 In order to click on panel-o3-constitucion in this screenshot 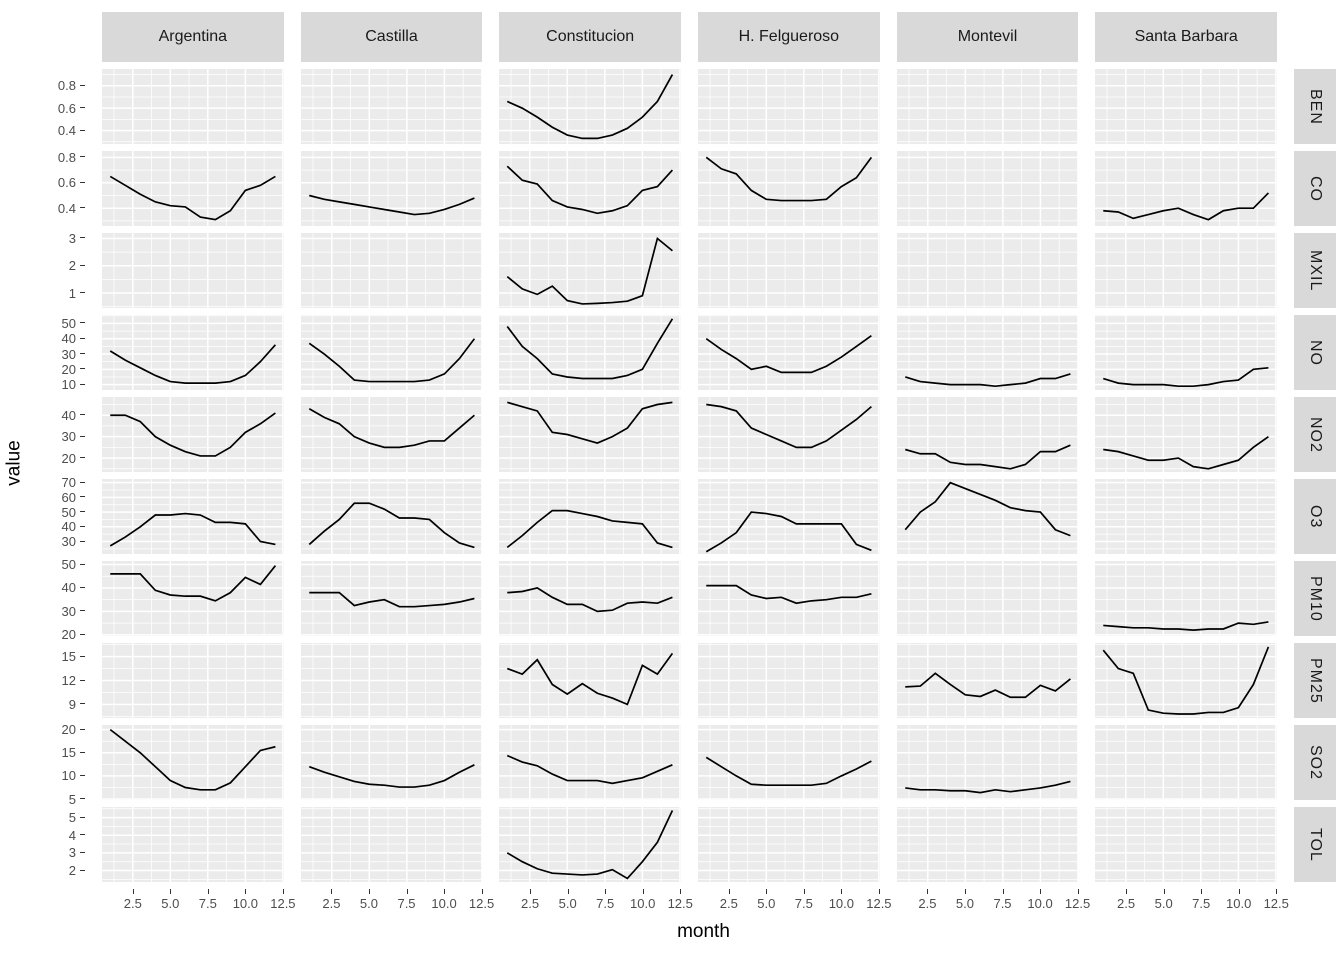, I will do `click(590, 516)`.